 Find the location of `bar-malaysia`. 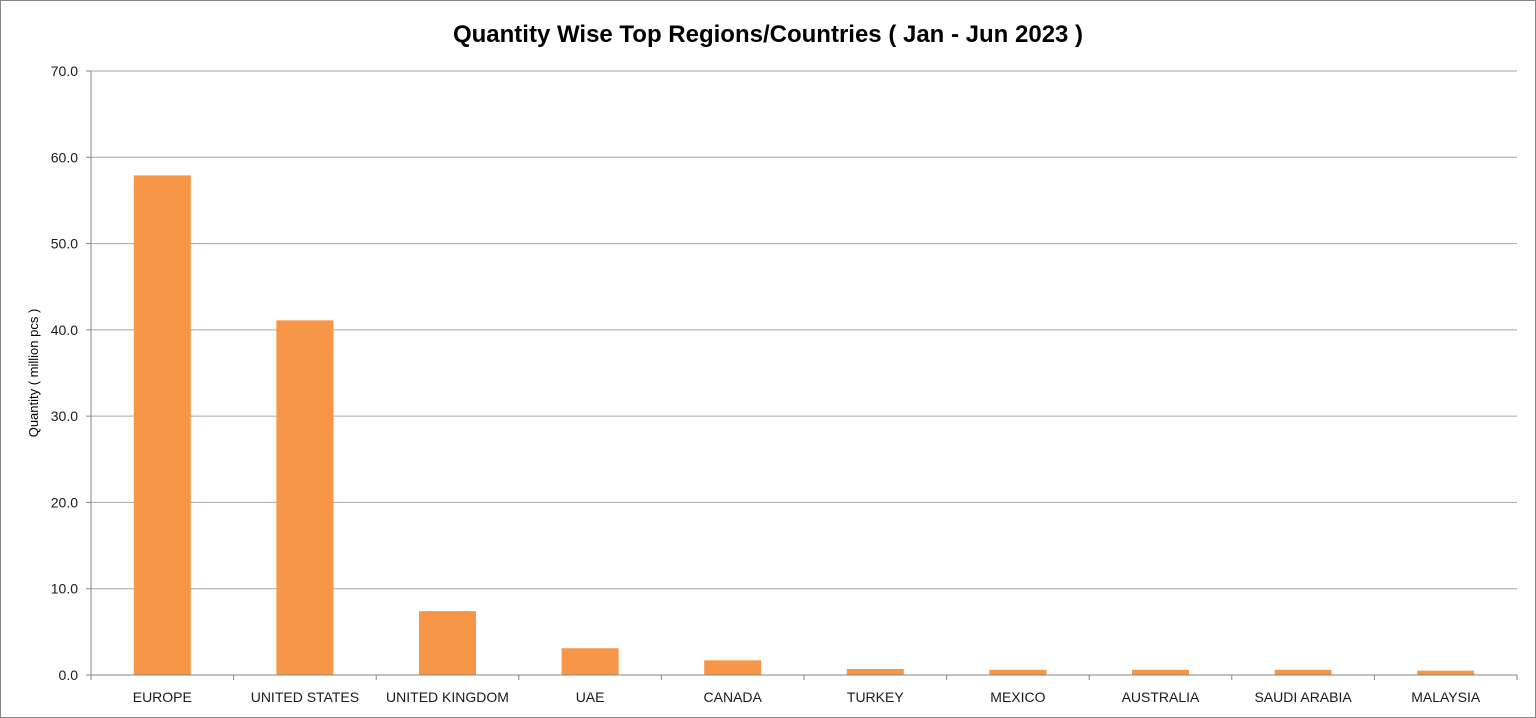

bar-malaysia is located at coordinates (1446, 672).